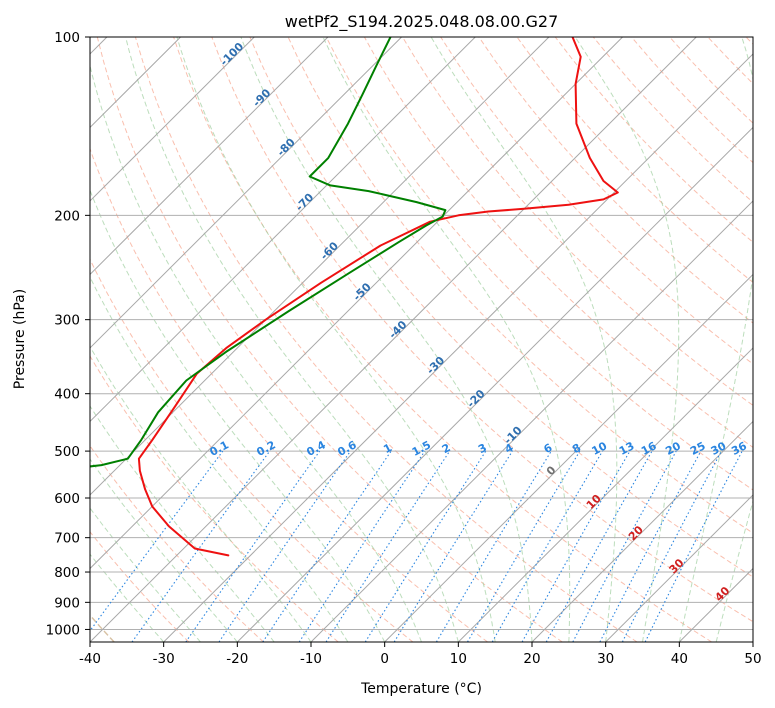  Describe the element at coordinates (311, 659) in the screenshot. I see `x-tick-label: -10` at that location.